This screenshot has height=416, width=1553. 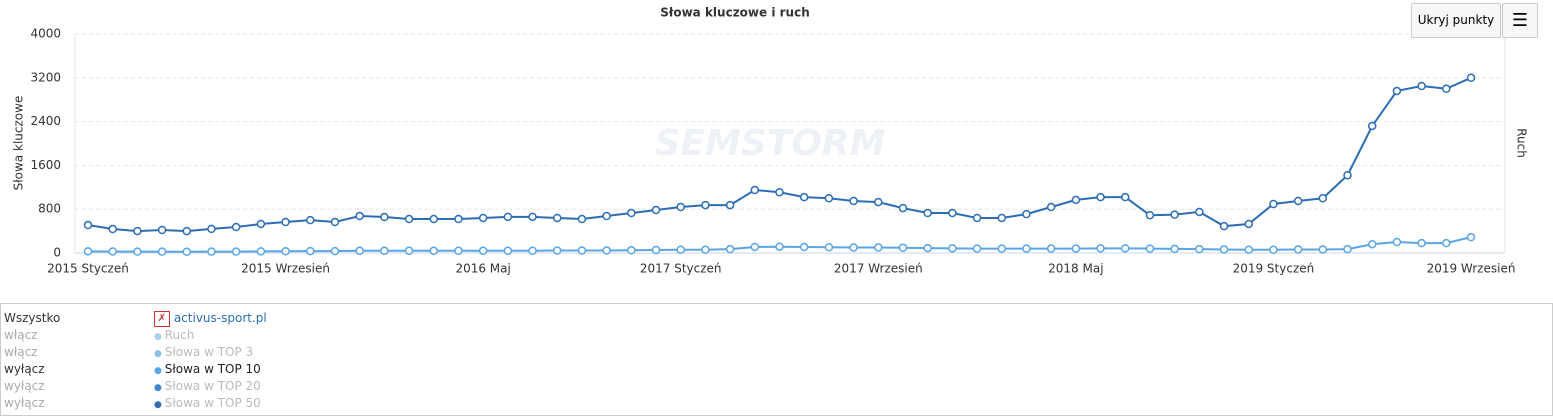 I want to click on chart-title: Słowa kluczowe i ruch, so click(x=735, y=13).